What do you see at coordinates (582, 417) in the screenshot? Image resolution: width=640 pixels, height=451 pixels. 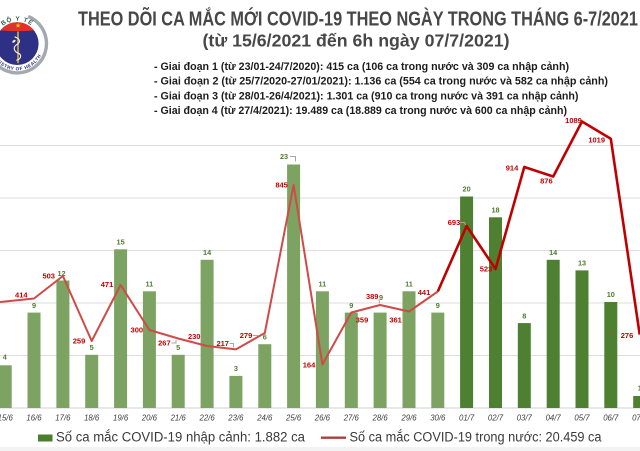 I see `svg-text: 05/7` at bounding box center [582, 417].